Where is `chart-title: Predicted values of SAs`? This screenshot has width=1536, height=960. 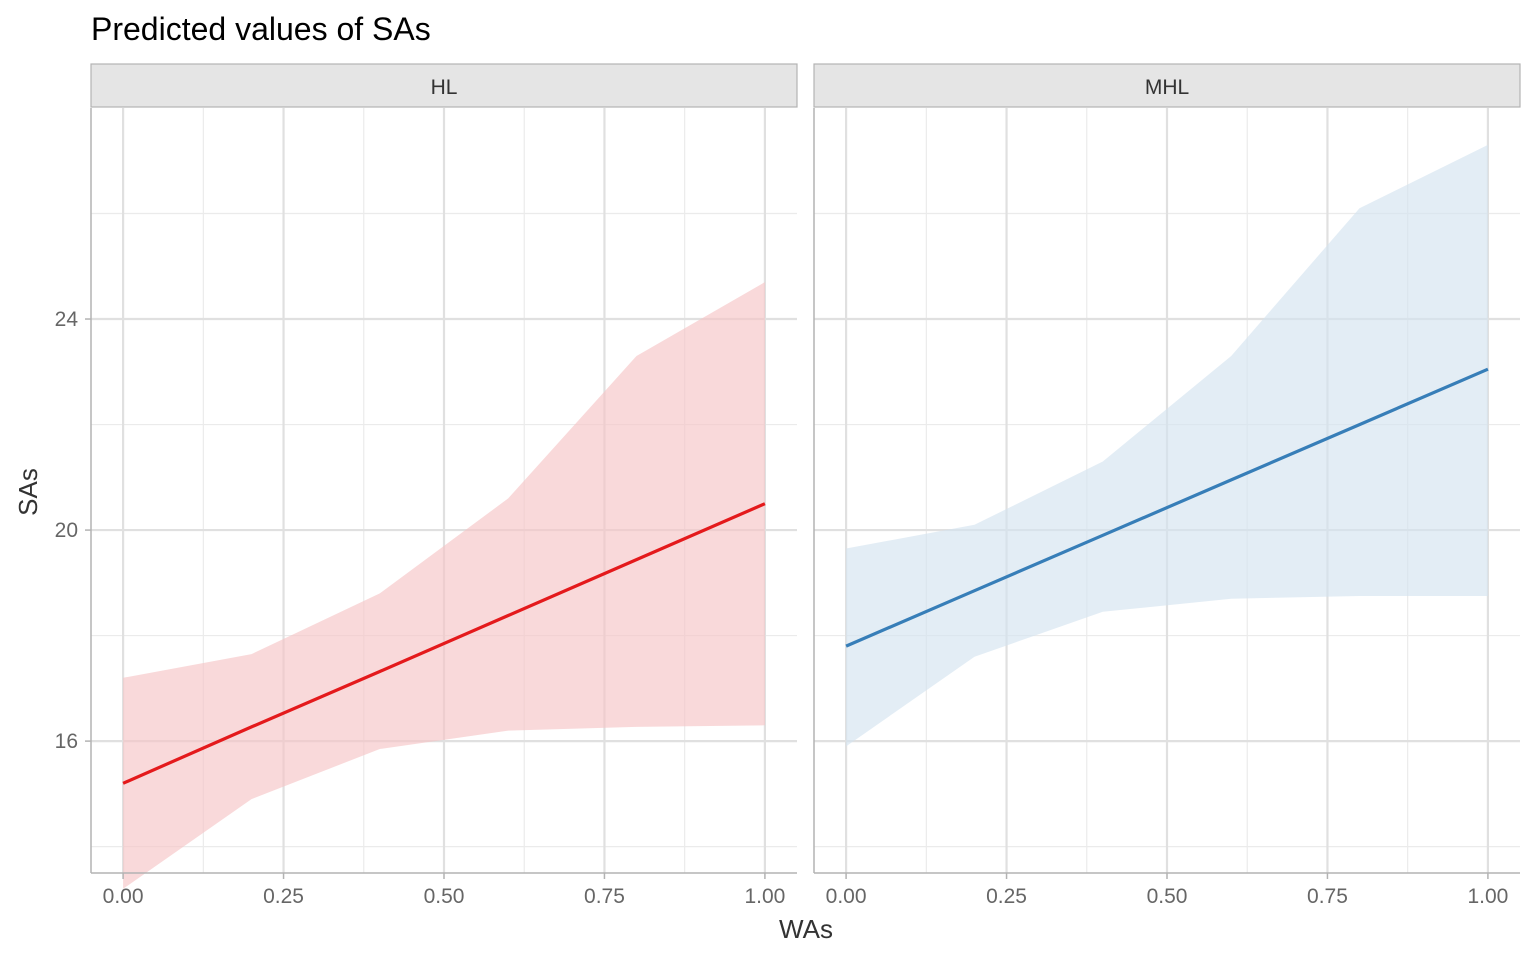
chart-title: Predicted values of SAs is located at coordinates (261, 29).